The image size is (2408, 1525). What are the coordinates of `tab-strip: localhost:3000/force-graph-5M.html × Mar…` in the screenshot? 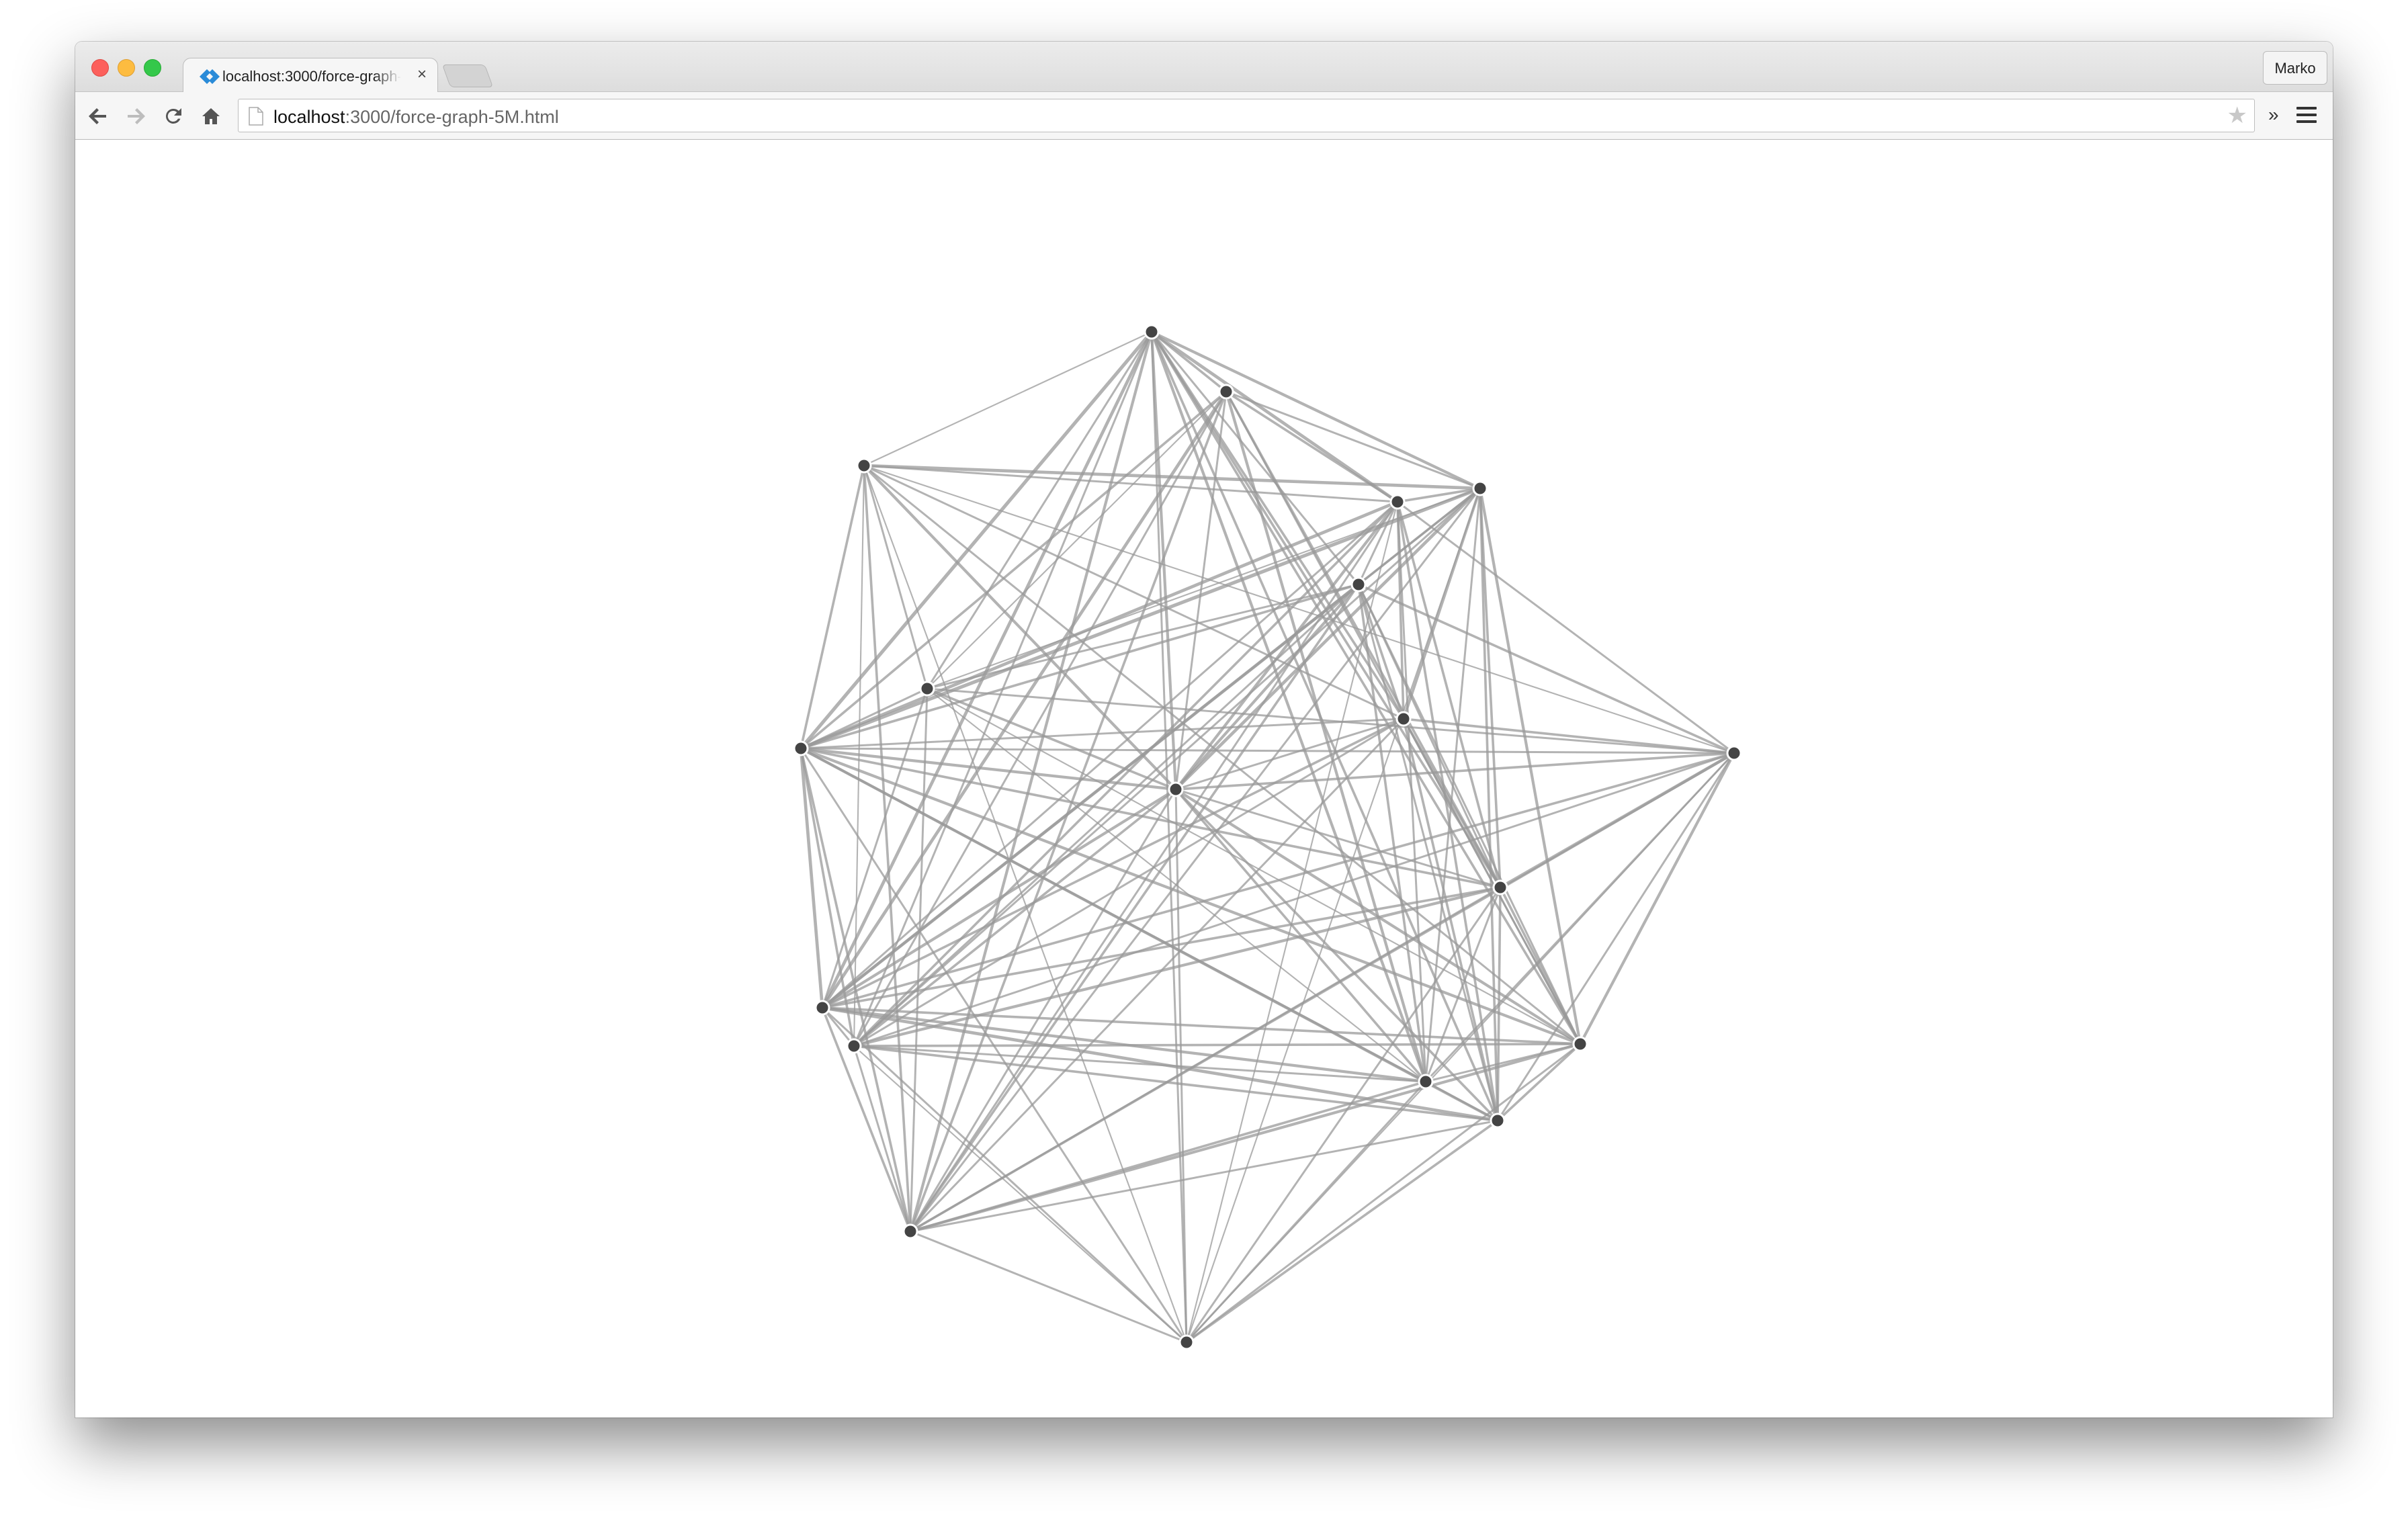 It's located at (1204, 67).